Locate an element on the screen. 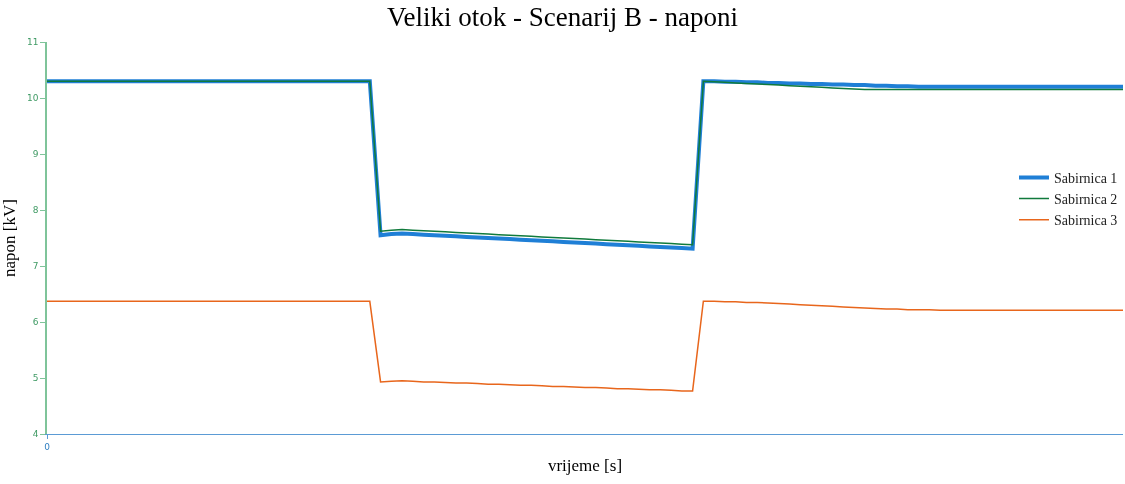 The image size is (1125, 484). legend-label: Sabirnica 2 is located at coordinates (1086, 200).